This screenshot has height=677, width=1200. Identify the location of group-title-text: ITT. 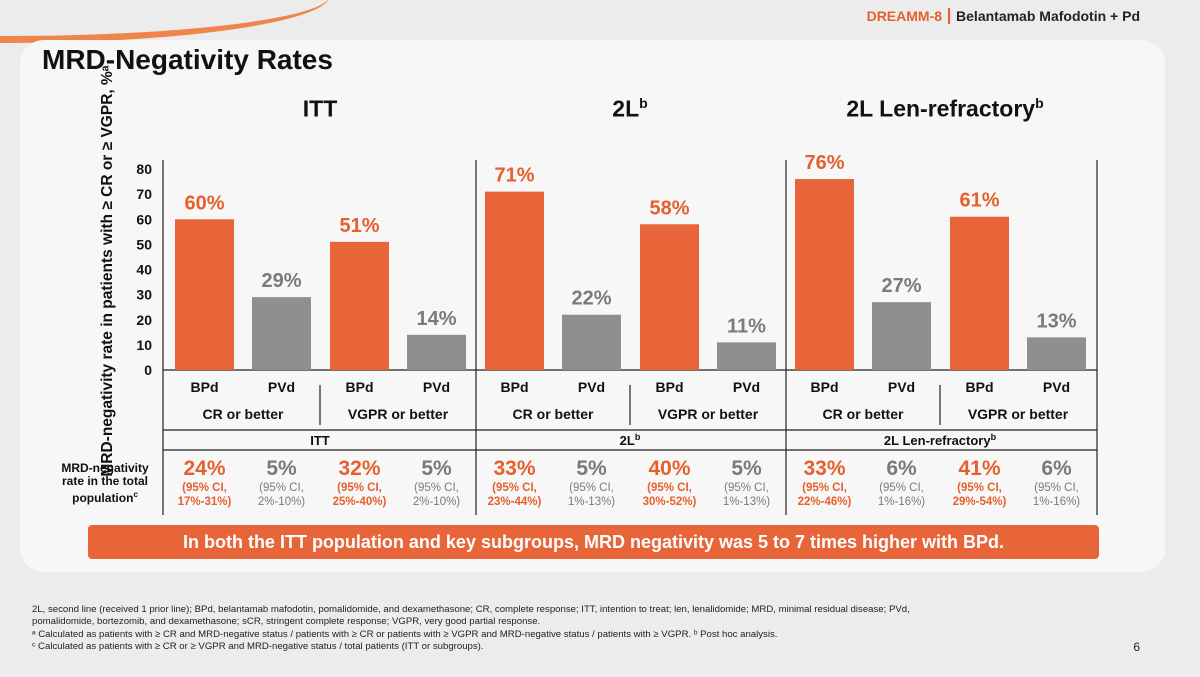
(320, 108).